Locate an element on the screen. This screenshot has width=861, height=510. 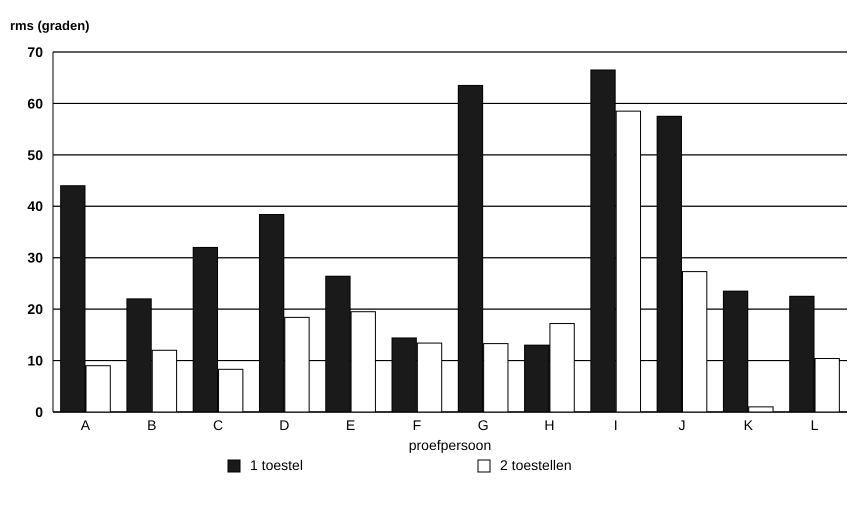
y-tick-label: 50 is located at coordinates (35, 154).